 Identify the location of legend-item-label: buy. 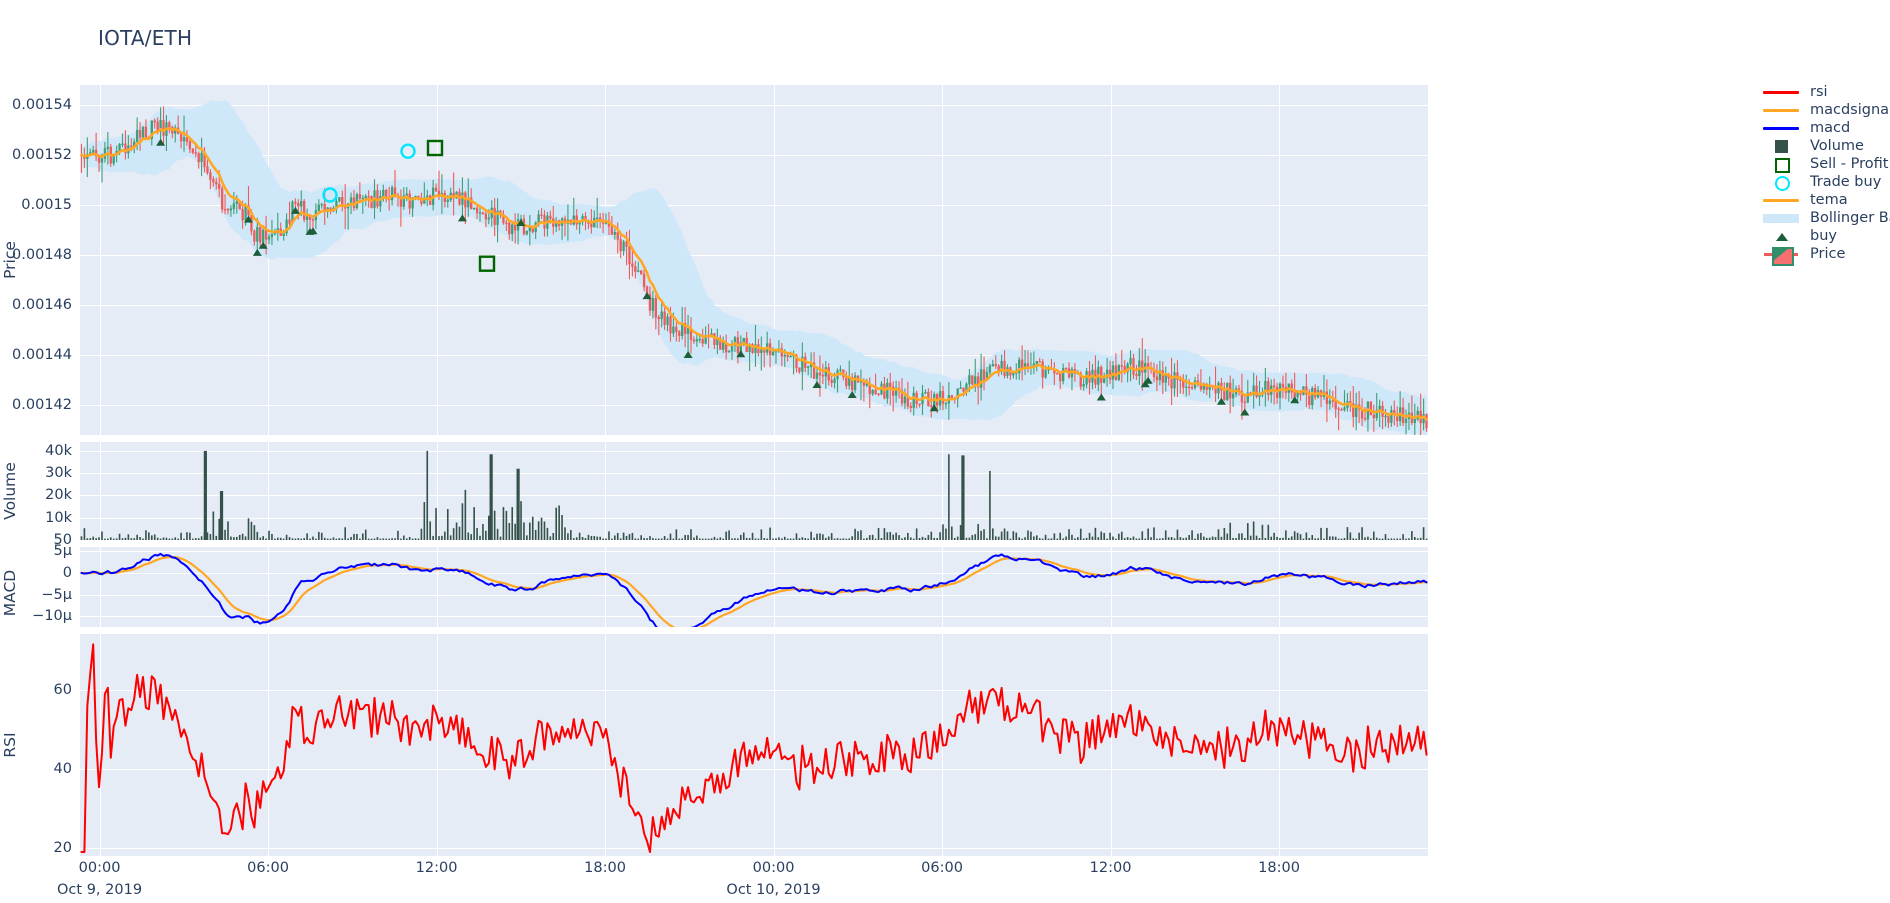
(1823, 236).